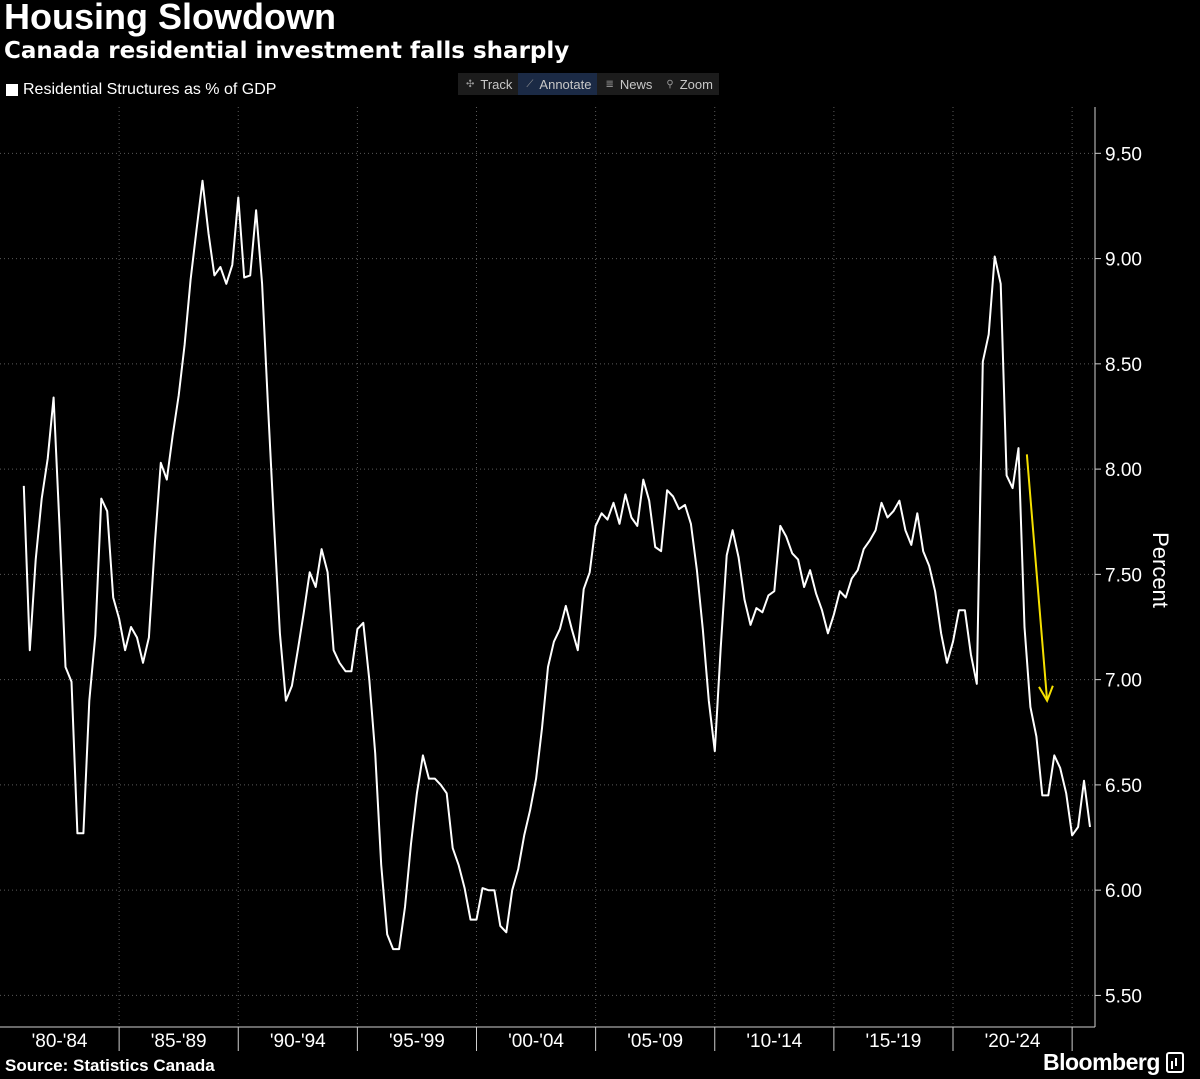 This screenshot has height=1079, width=1200. What do you see at coordinates (1174, 1062) in the screenshot?
I see `bloomberg-terminal-icon` at bounding box center [1174, 1062].